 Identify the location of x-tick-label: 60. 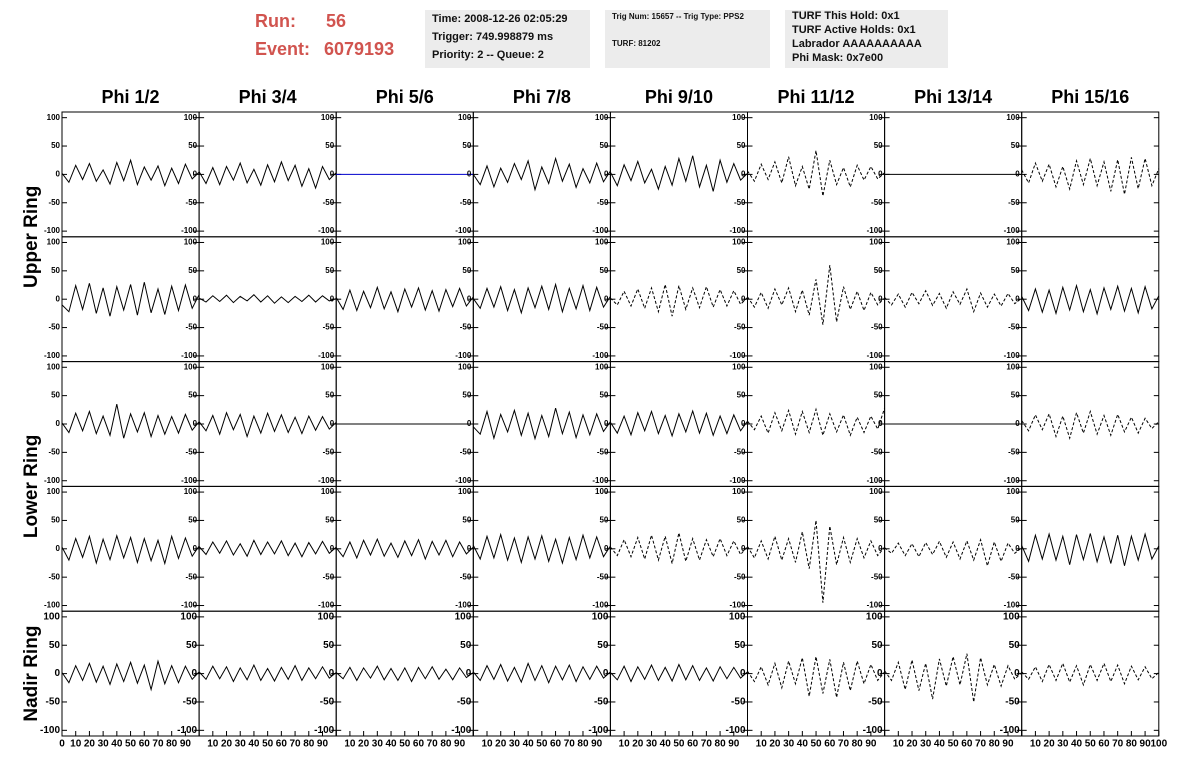
(282, 744).